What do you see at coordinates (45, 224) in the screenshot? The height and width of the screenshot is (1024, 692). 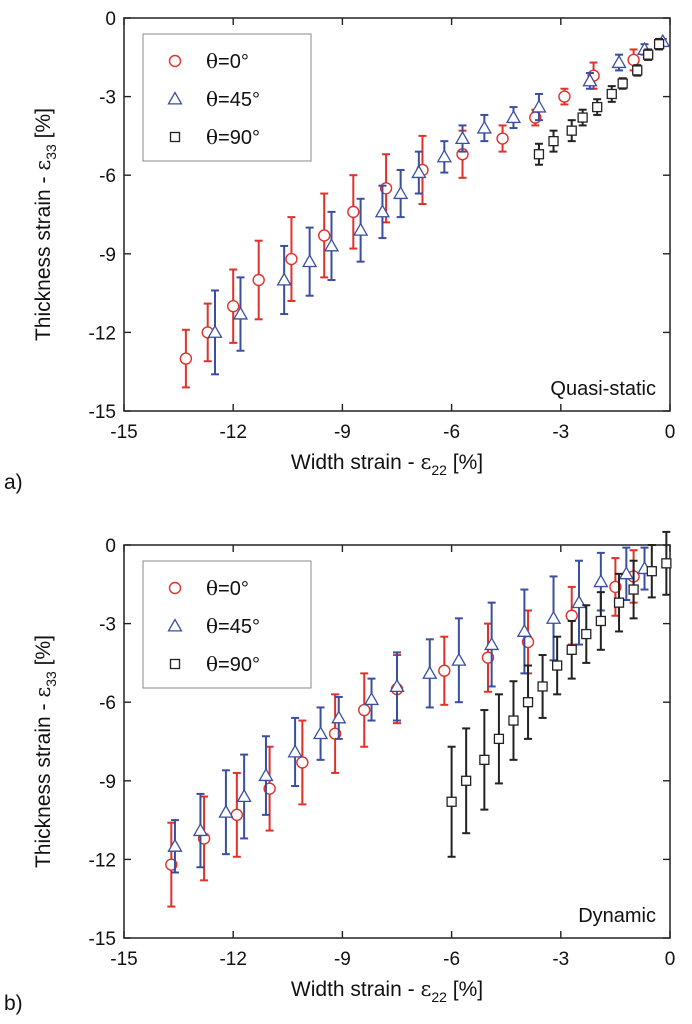 I see `y-axis-title: Thickness strain - ε33 [%]` at bounding box center [45, 224].